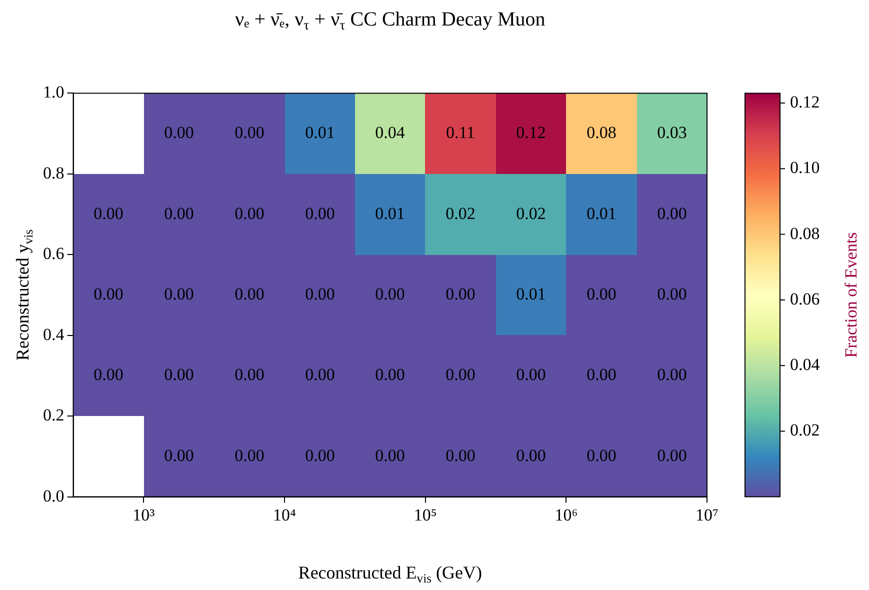 This screenshot has width=869, height=590. I want to click on color-bar-label: 0.04, so click(805, 364).